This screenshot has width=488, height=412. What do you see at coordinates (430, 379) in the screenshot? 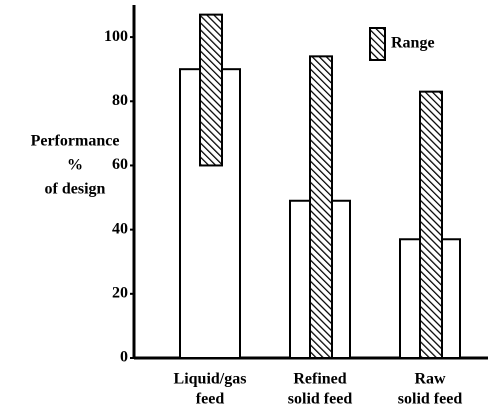
I see `x-tick-label: Raw` at bounding box center [430, 379].